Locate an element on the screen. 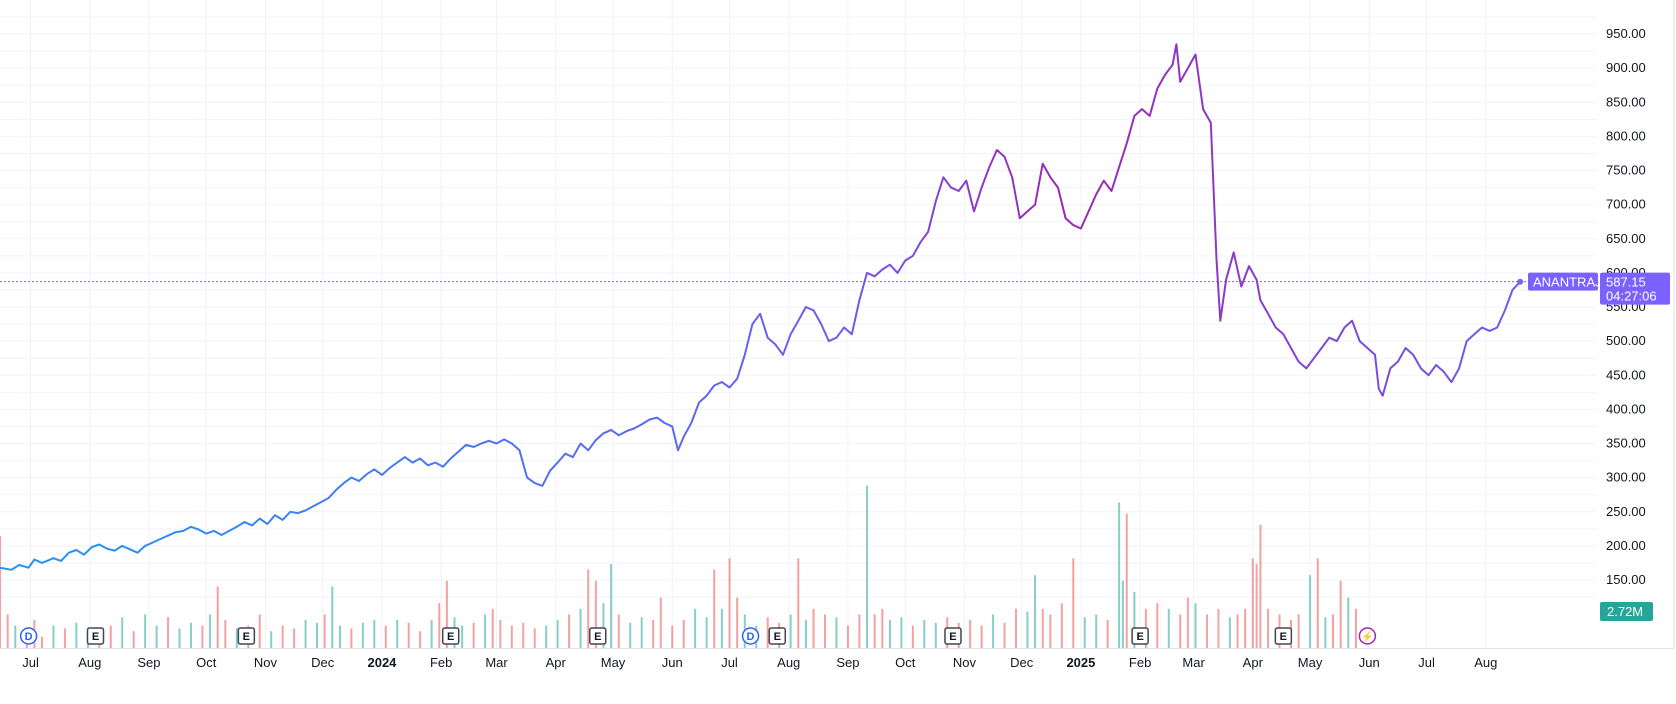 The width and height of the screenshot is (1676, 704). last-price-value: 587.15 is located at coordinates (1626, 282).